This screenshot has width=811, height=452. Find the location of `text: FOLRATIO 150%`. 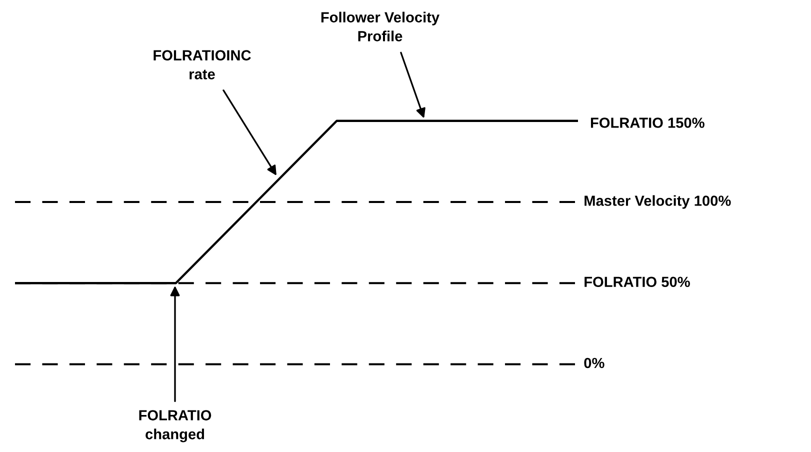

text: FOLRATIO 150% is located at coordinates (647, 123).